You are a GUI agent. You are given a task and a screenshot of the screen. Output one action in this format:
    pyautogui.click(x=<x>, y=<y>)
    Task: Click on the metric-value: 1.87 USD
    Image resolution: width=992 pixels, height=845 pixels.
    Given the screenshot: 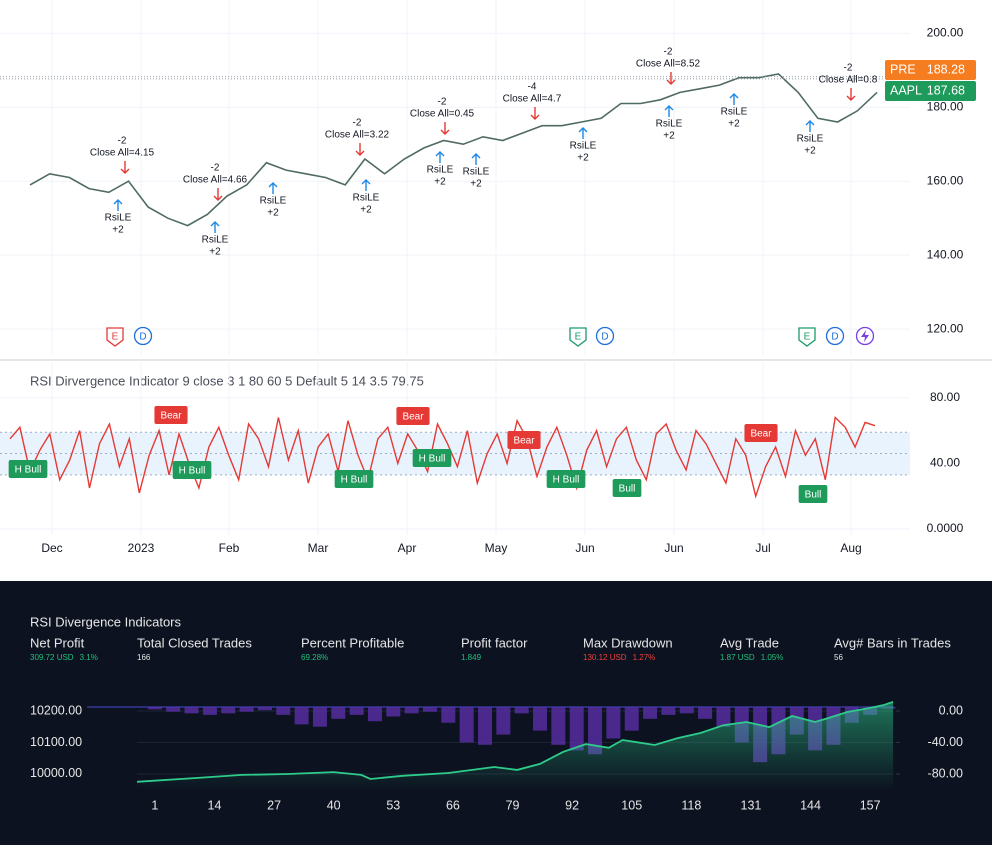 What is the action you would take?
    pyautogui.click(x=737, y=657)
    